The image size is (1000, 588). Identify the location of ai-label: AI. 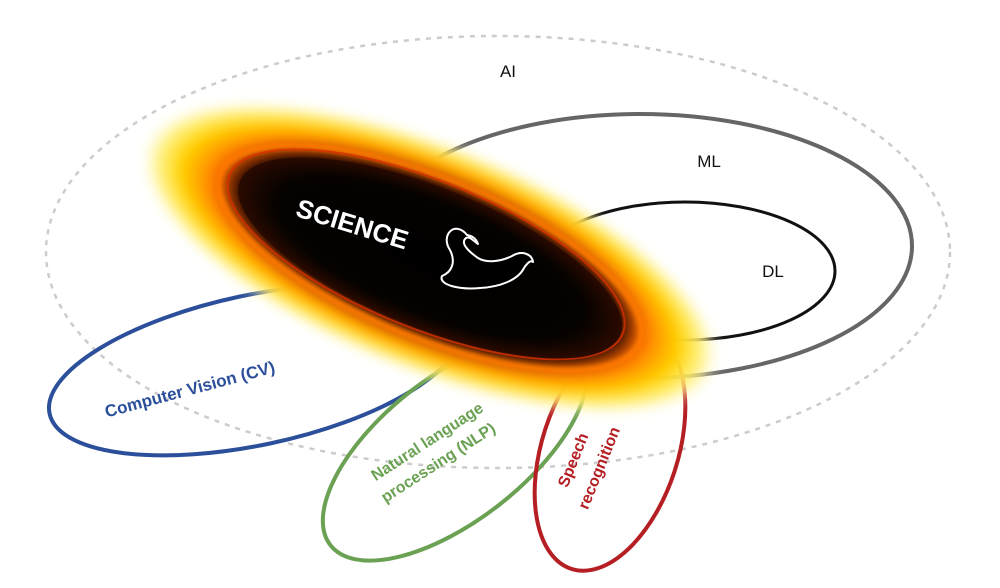
(508, 71).